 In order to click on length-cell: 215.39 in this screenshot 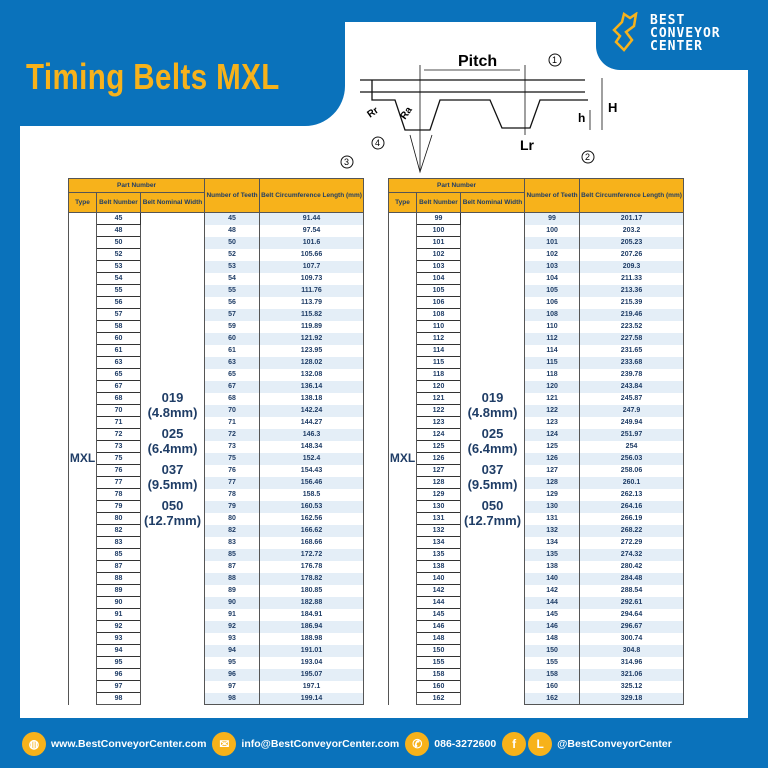, I will do `click(631, 302)`.